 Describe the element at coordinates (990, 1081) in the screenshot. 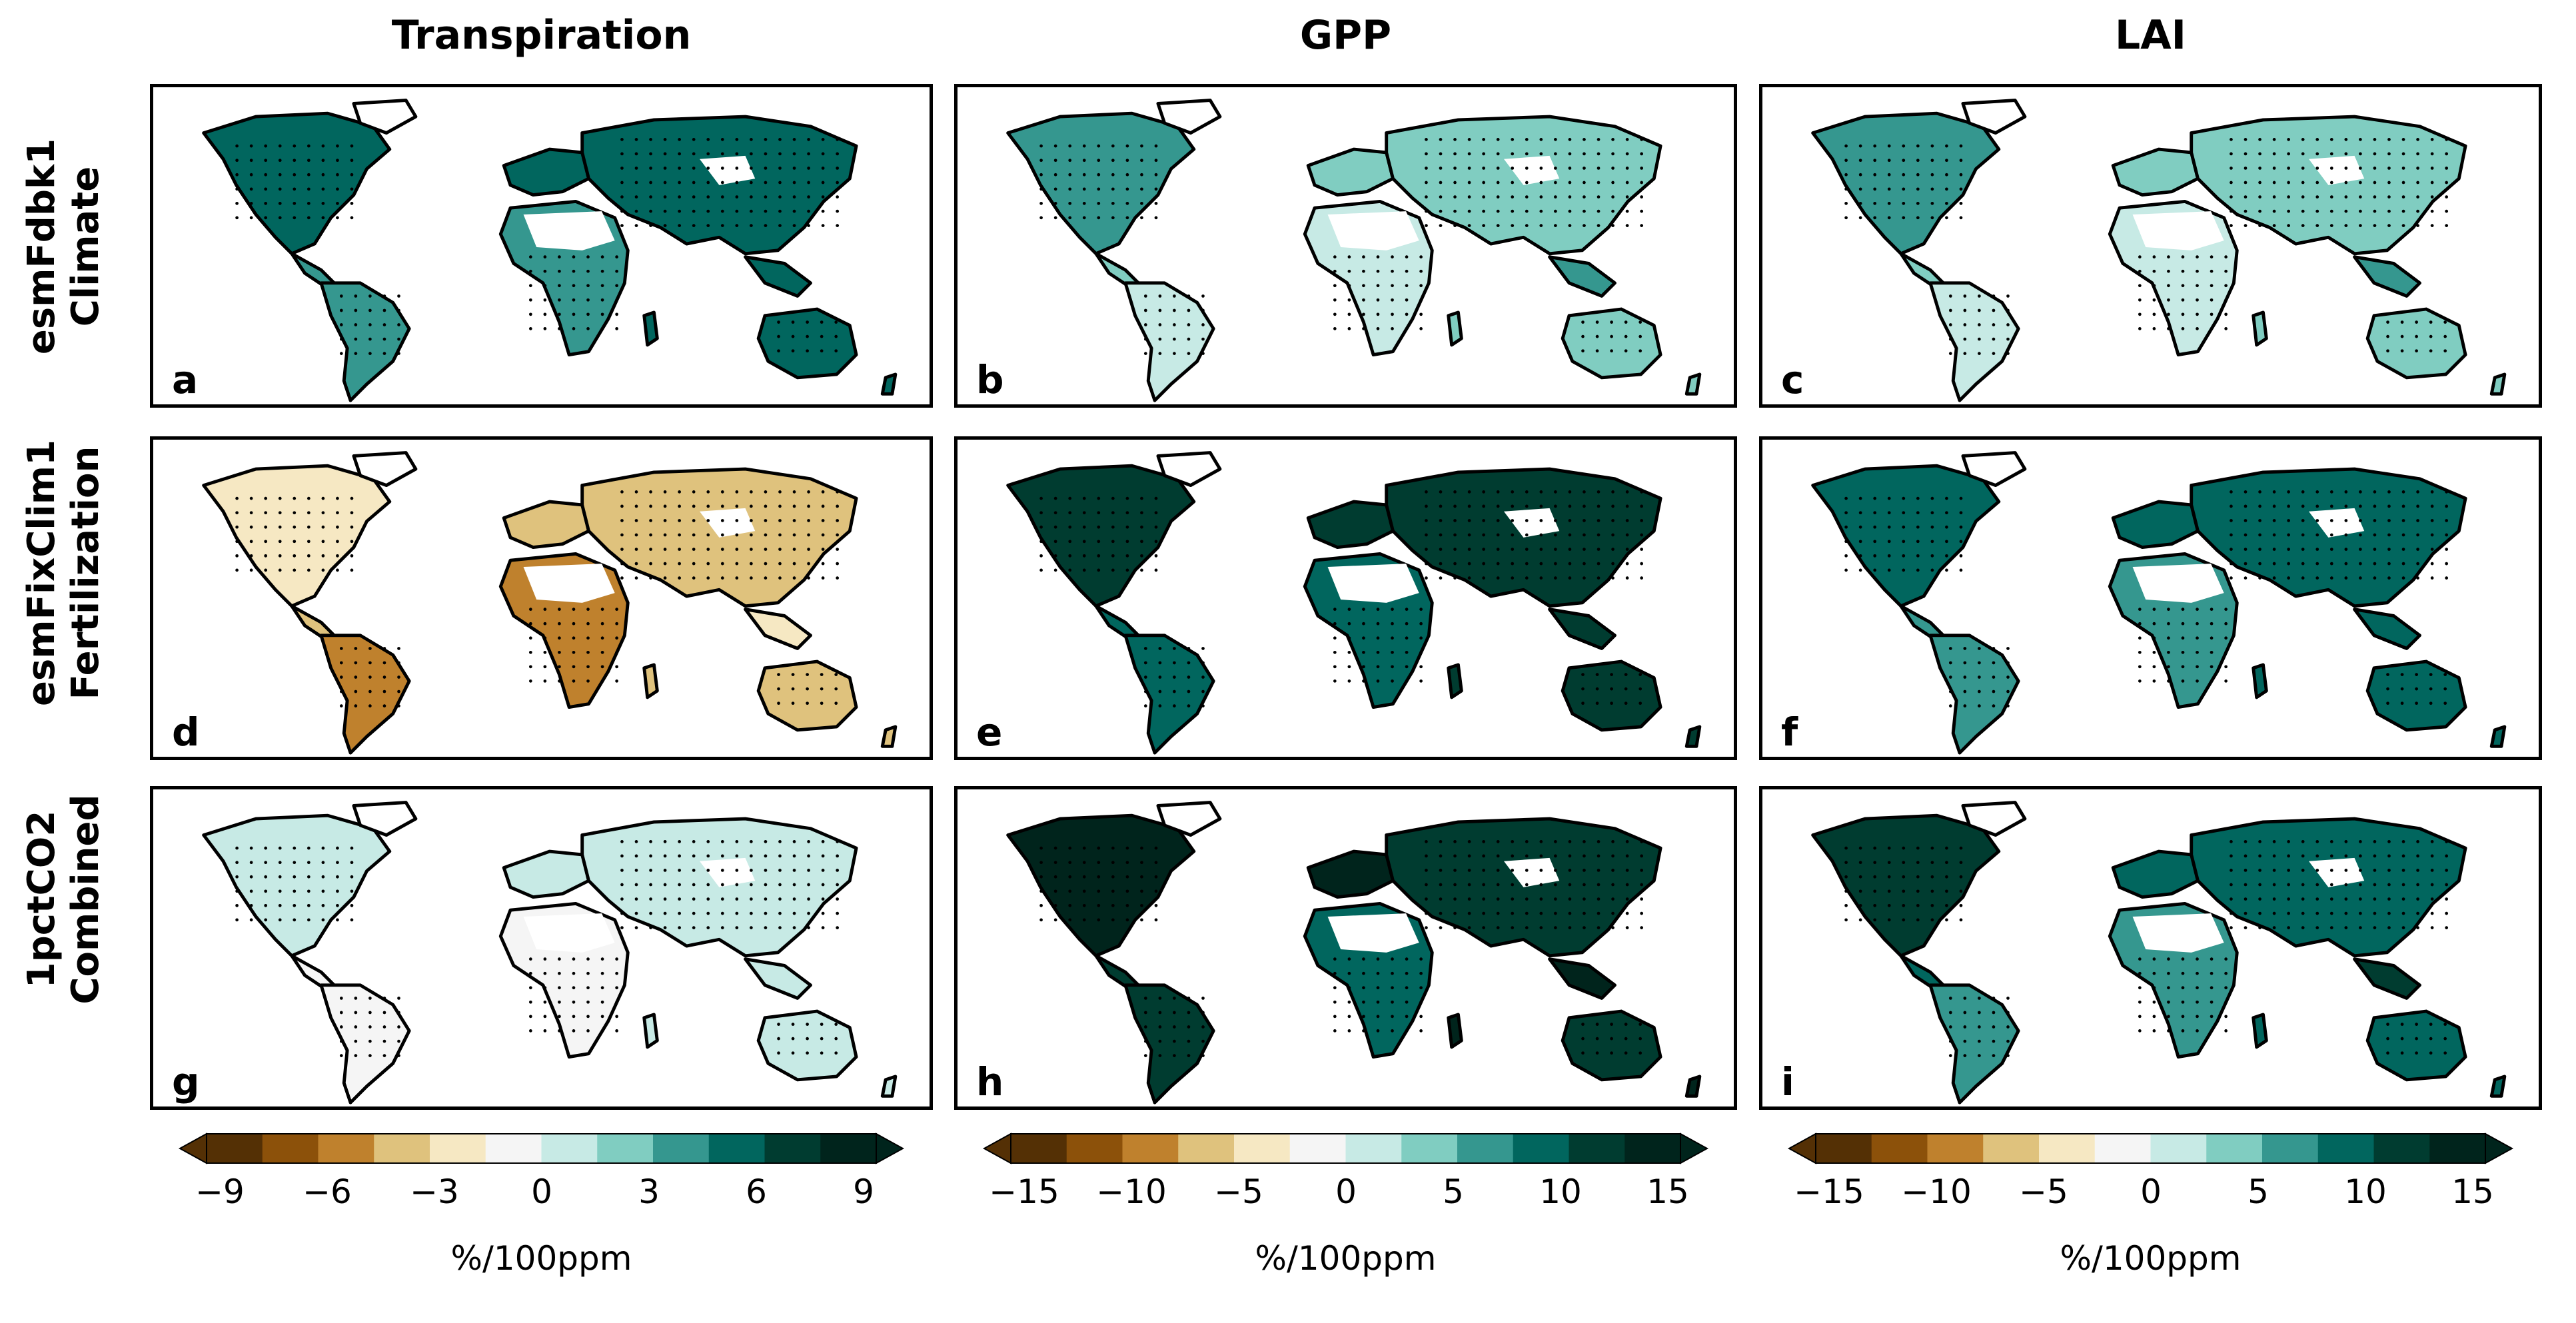

I see `panel-letter: h` at that location.